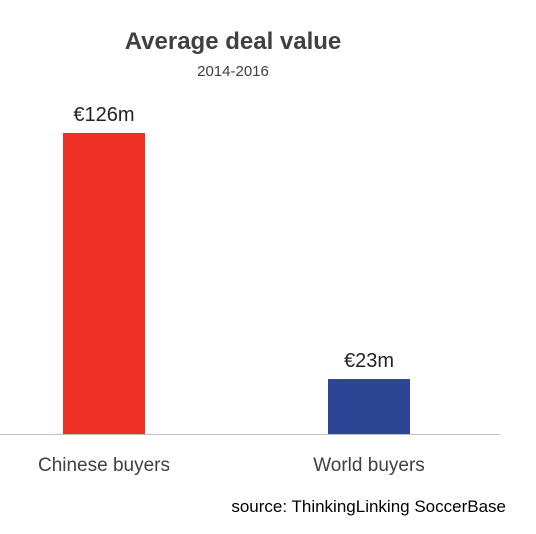 This screenshot has width=536, height=534. What do you see at coordinates (104, 465) in the screenshot?
I see `x-tick-label: Chinese buyers` at bounding box center [104, 465].